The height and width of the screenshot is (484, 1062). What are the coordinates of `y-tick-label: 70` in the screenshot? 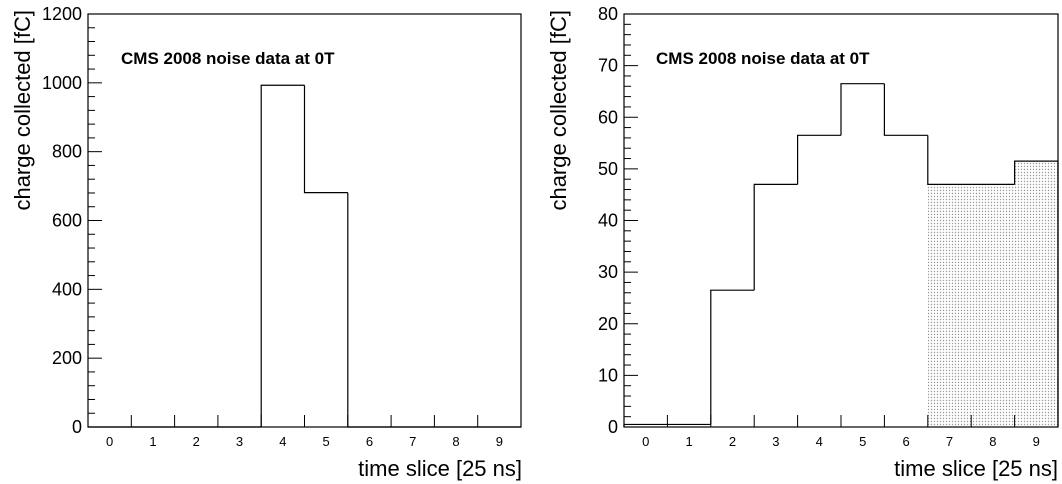 It's located at (608, 66).